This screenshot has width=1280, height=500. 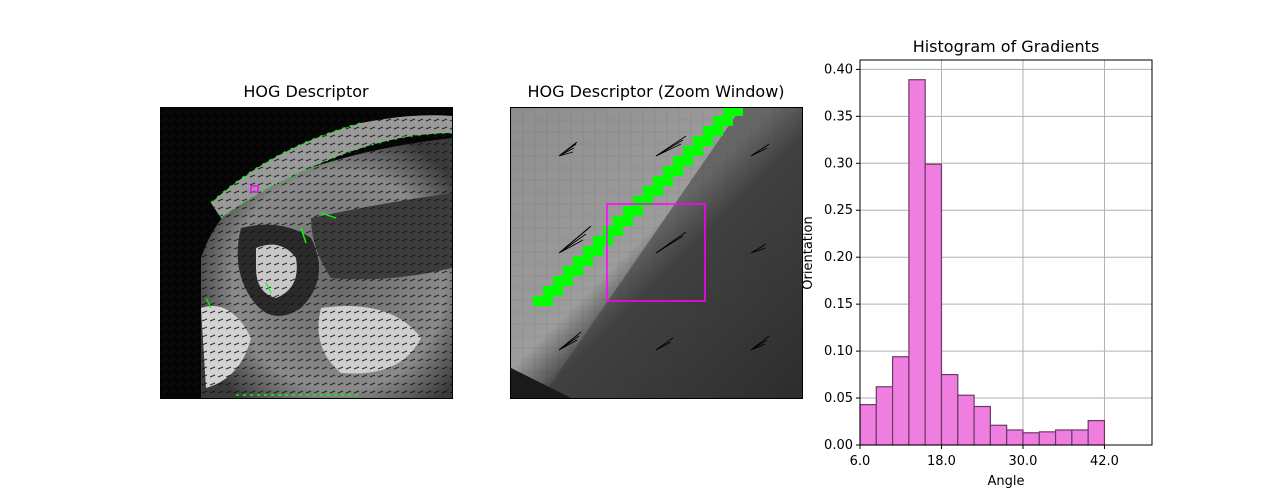 What do you see at coordinates (1006, 481) in the screenshot?
I see `x-axis-label: Angle` at bounding box center [1006, 481].